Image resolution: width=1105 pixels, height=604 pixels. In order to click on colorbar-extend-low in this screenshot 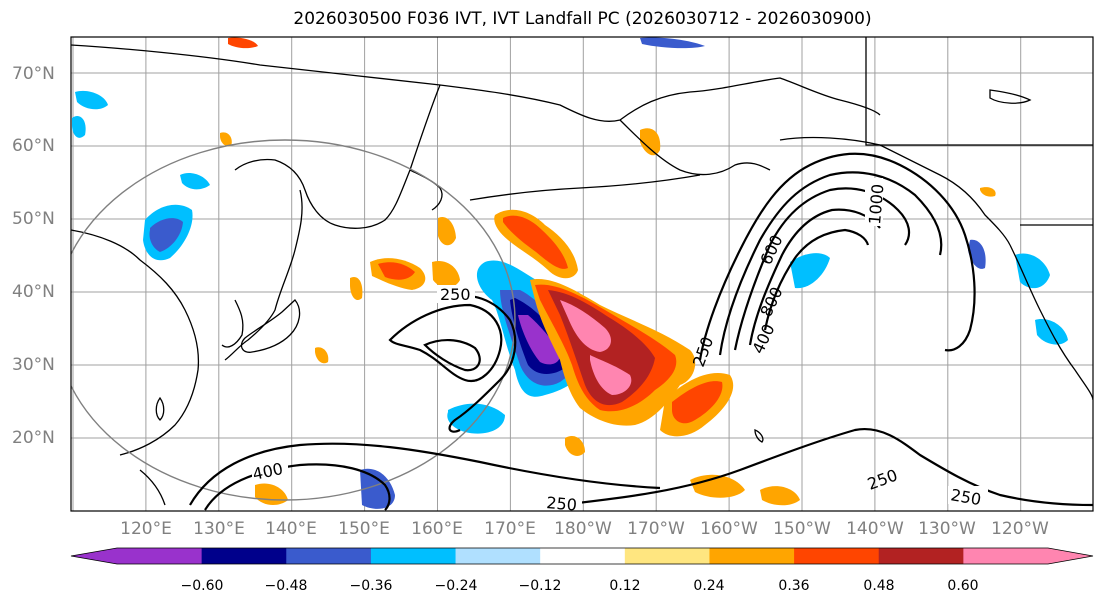, I will do `click(94, 556)`.